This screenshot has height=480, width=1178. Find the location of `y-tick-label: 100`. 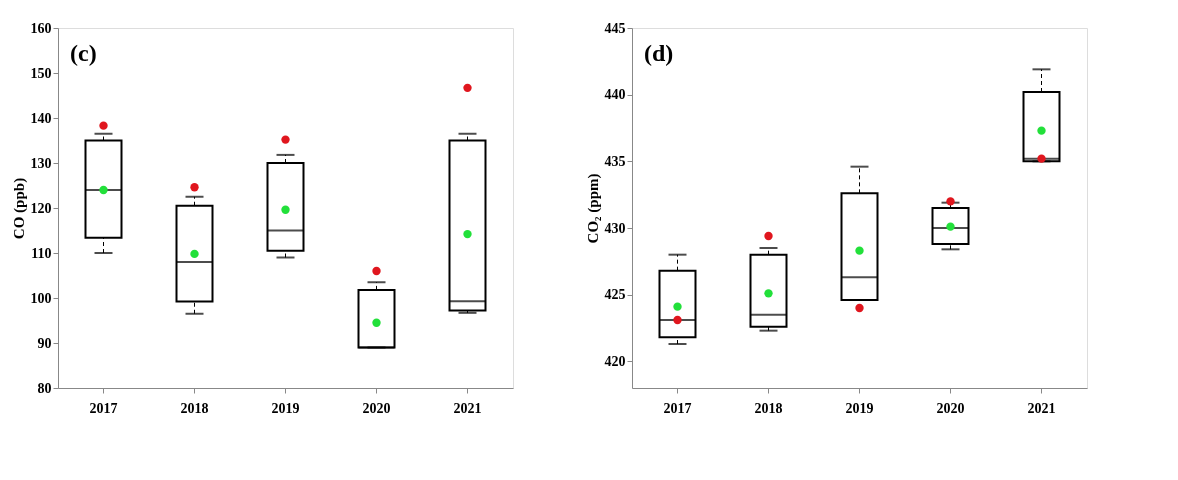

y-tick-label: 100 is located at coordinates (41, 298).